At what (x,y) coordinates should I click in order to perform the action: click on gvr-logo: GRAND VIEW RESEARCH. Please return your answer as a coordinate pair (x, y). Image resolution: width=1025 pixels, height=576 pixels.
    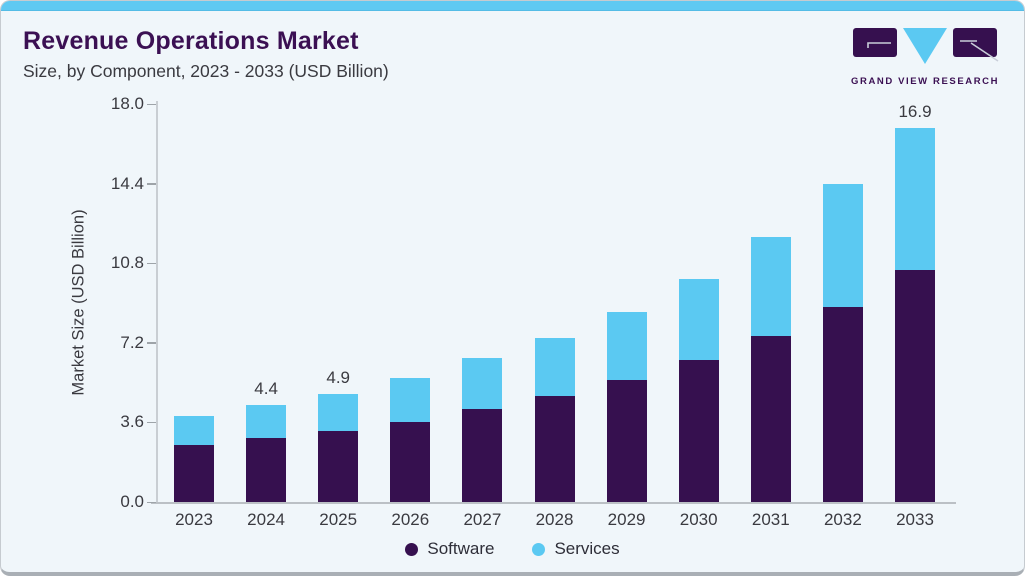
    Looking at the image, I should click on (925, 56).